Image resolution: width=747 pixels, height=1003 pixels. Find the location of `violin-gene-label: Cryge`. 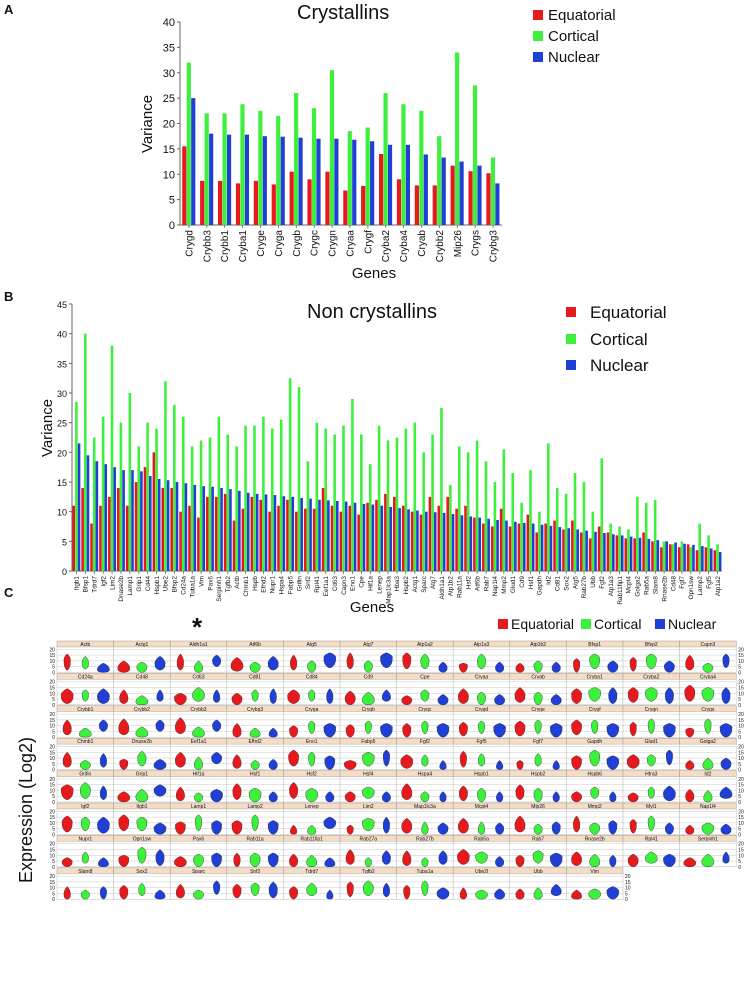

violin-gene-label: Cryge is located at coordinates (538, 710).